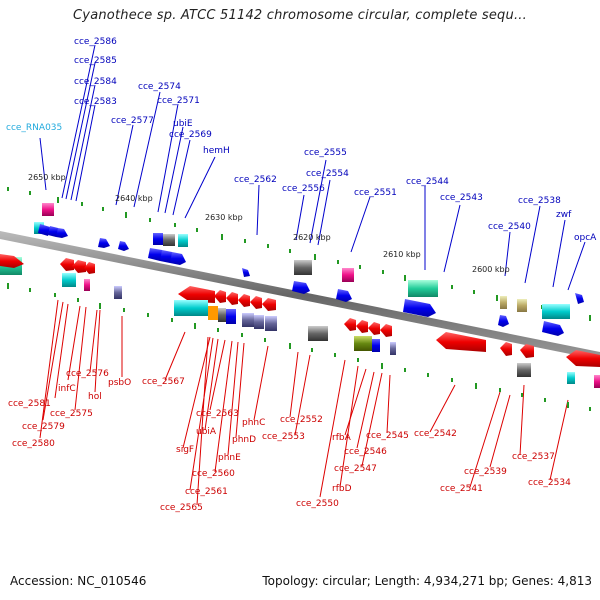  Describe the element at coordinates (327, 174) in the screenshot. I see `gene-label: cce_2554` at that location.